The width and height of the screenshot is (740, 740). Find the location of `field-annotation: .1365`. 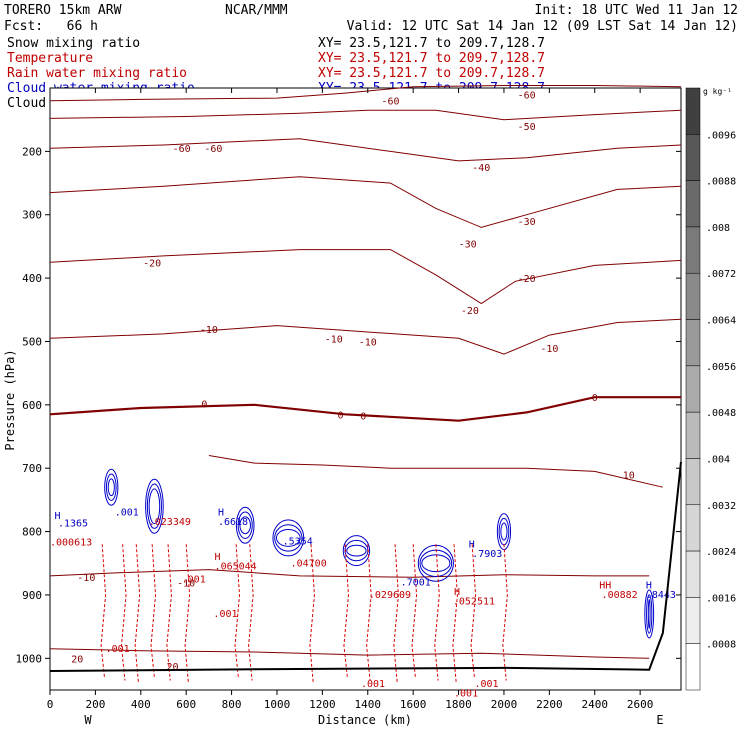

field-annotation: .1365 is located at coordinates (73, 524).